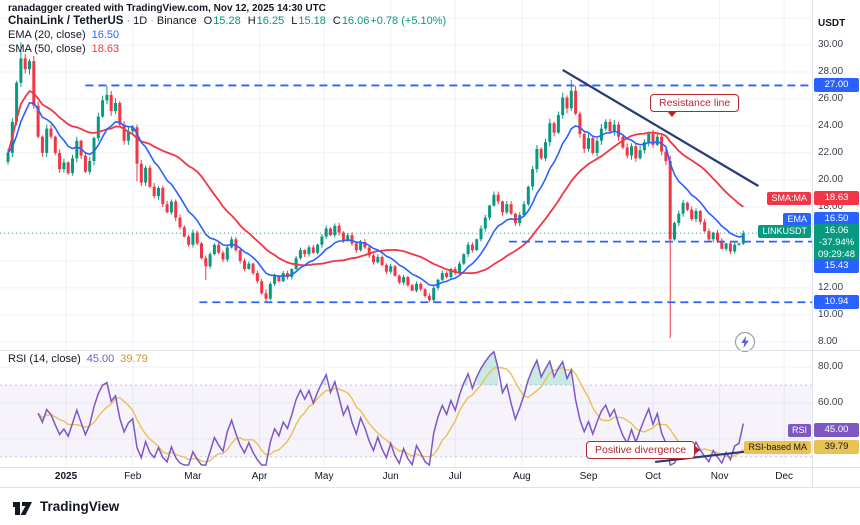 The width and height of the screenshot is (860, 525). What do you see at coordinates (390, 476) in the screenshot?
I see `time-axis-label: Jun` at bounding box center [390, 476].